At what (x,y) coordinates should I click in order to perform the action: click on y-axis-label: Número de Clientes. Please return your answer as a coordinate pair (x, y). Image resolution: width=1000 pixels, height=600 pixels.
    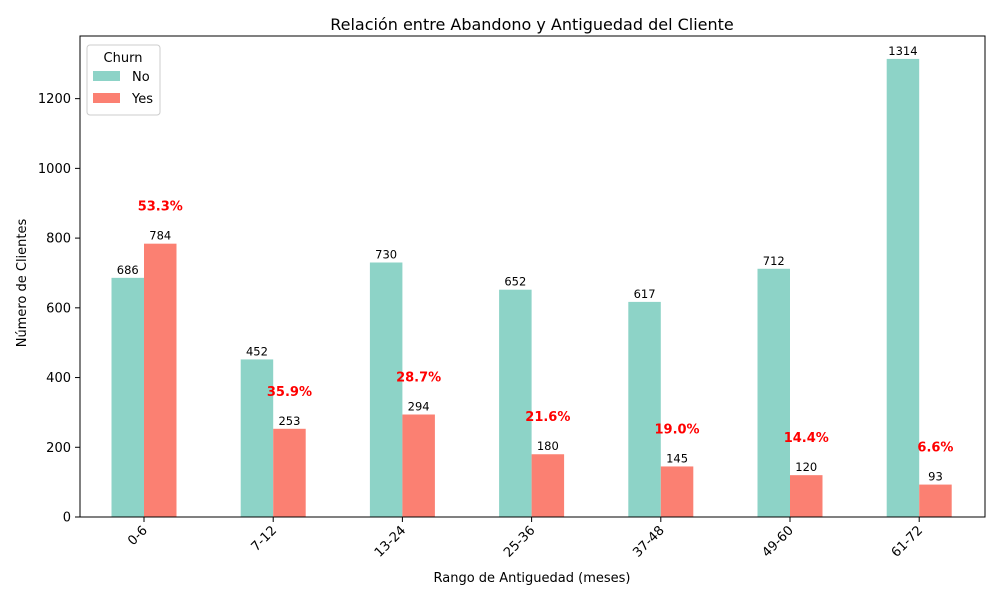
    Looking at the image, I should click on (22, 282).